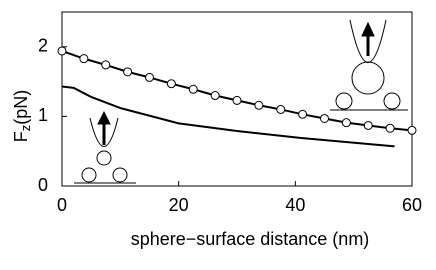 This screenshot has width=436, height=270. I want to click on inset-large, so click(369, 65).